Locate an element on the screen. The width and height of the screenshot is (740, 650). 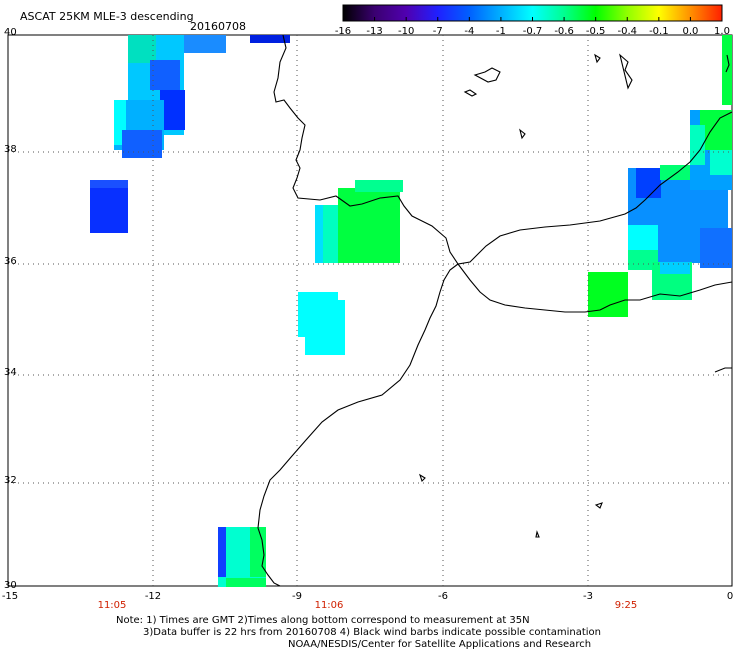
color-scale-label: -0.7 is located at coordinates (532, 31).